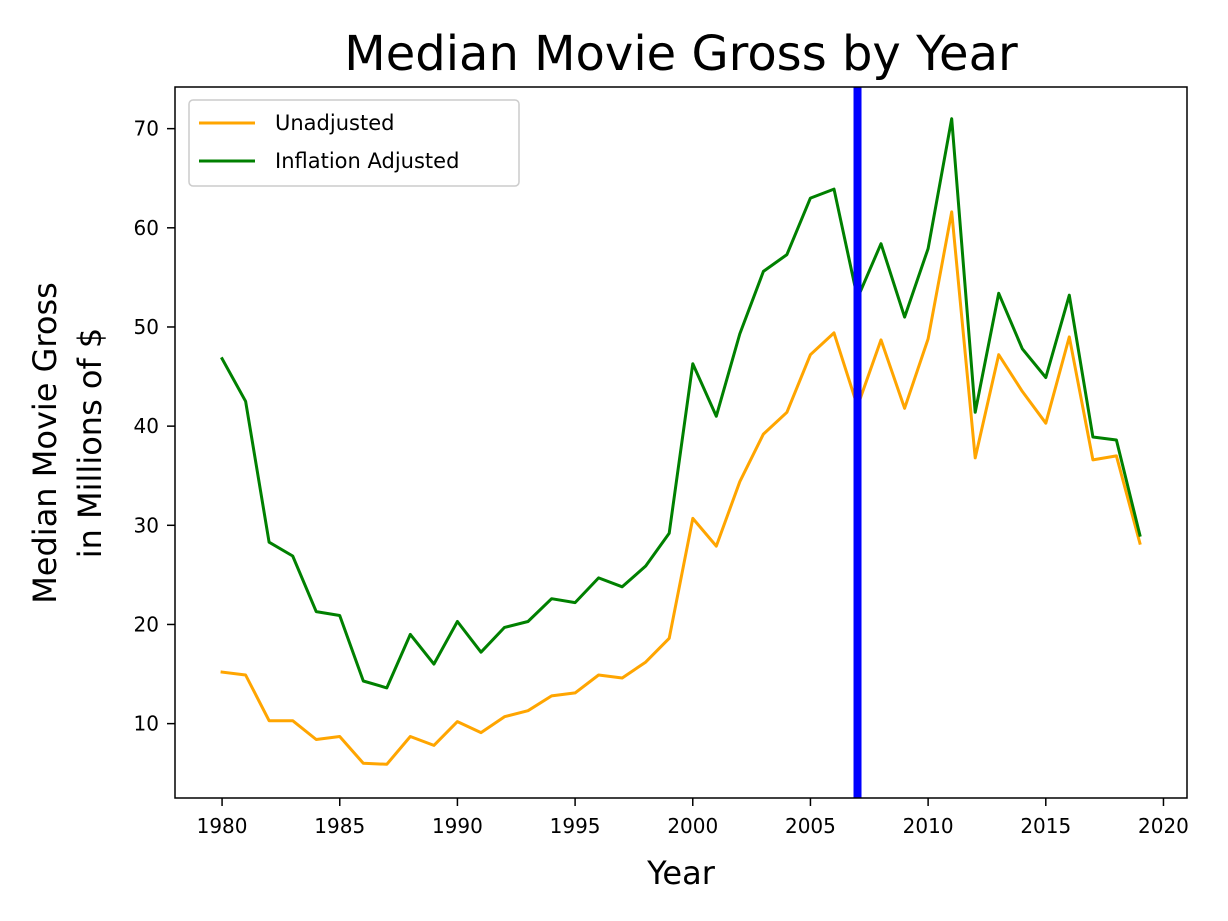 This screenshot has height=921, width=1228. What do you see at coordinates (339, 826) in the screenshot?
I see `x-tick-label: 1985` at bounding box center [339, 826].